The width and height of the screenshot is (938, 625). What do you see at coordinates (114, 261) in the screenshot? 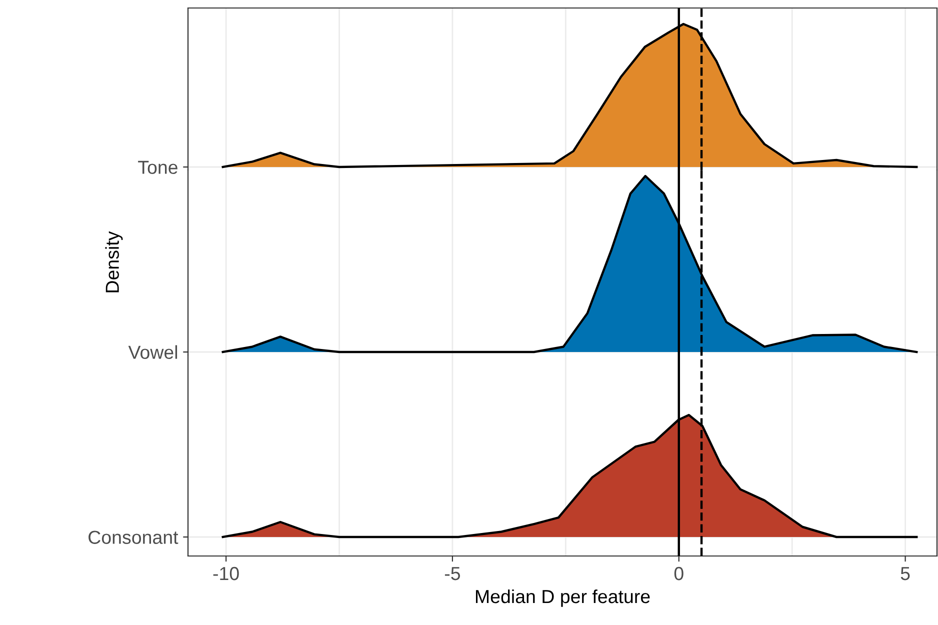
I see `y-axis-title: Density` at bounding box center [114, 261].